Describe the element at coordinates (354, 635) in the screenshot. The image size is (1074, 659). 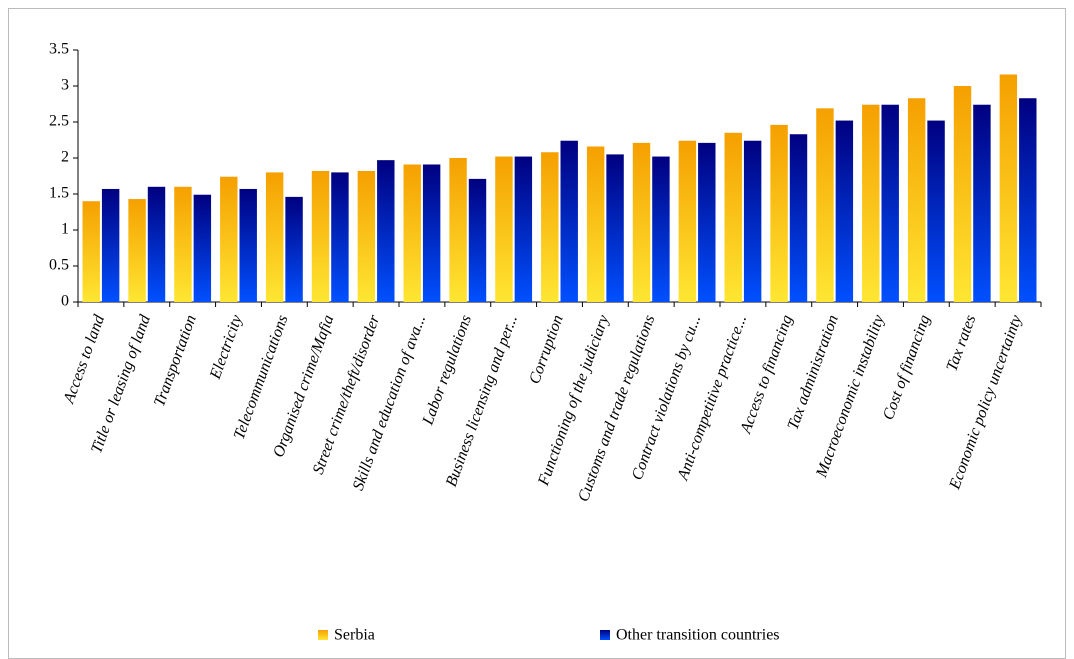
I see `legend-label: Serbia` at that location.